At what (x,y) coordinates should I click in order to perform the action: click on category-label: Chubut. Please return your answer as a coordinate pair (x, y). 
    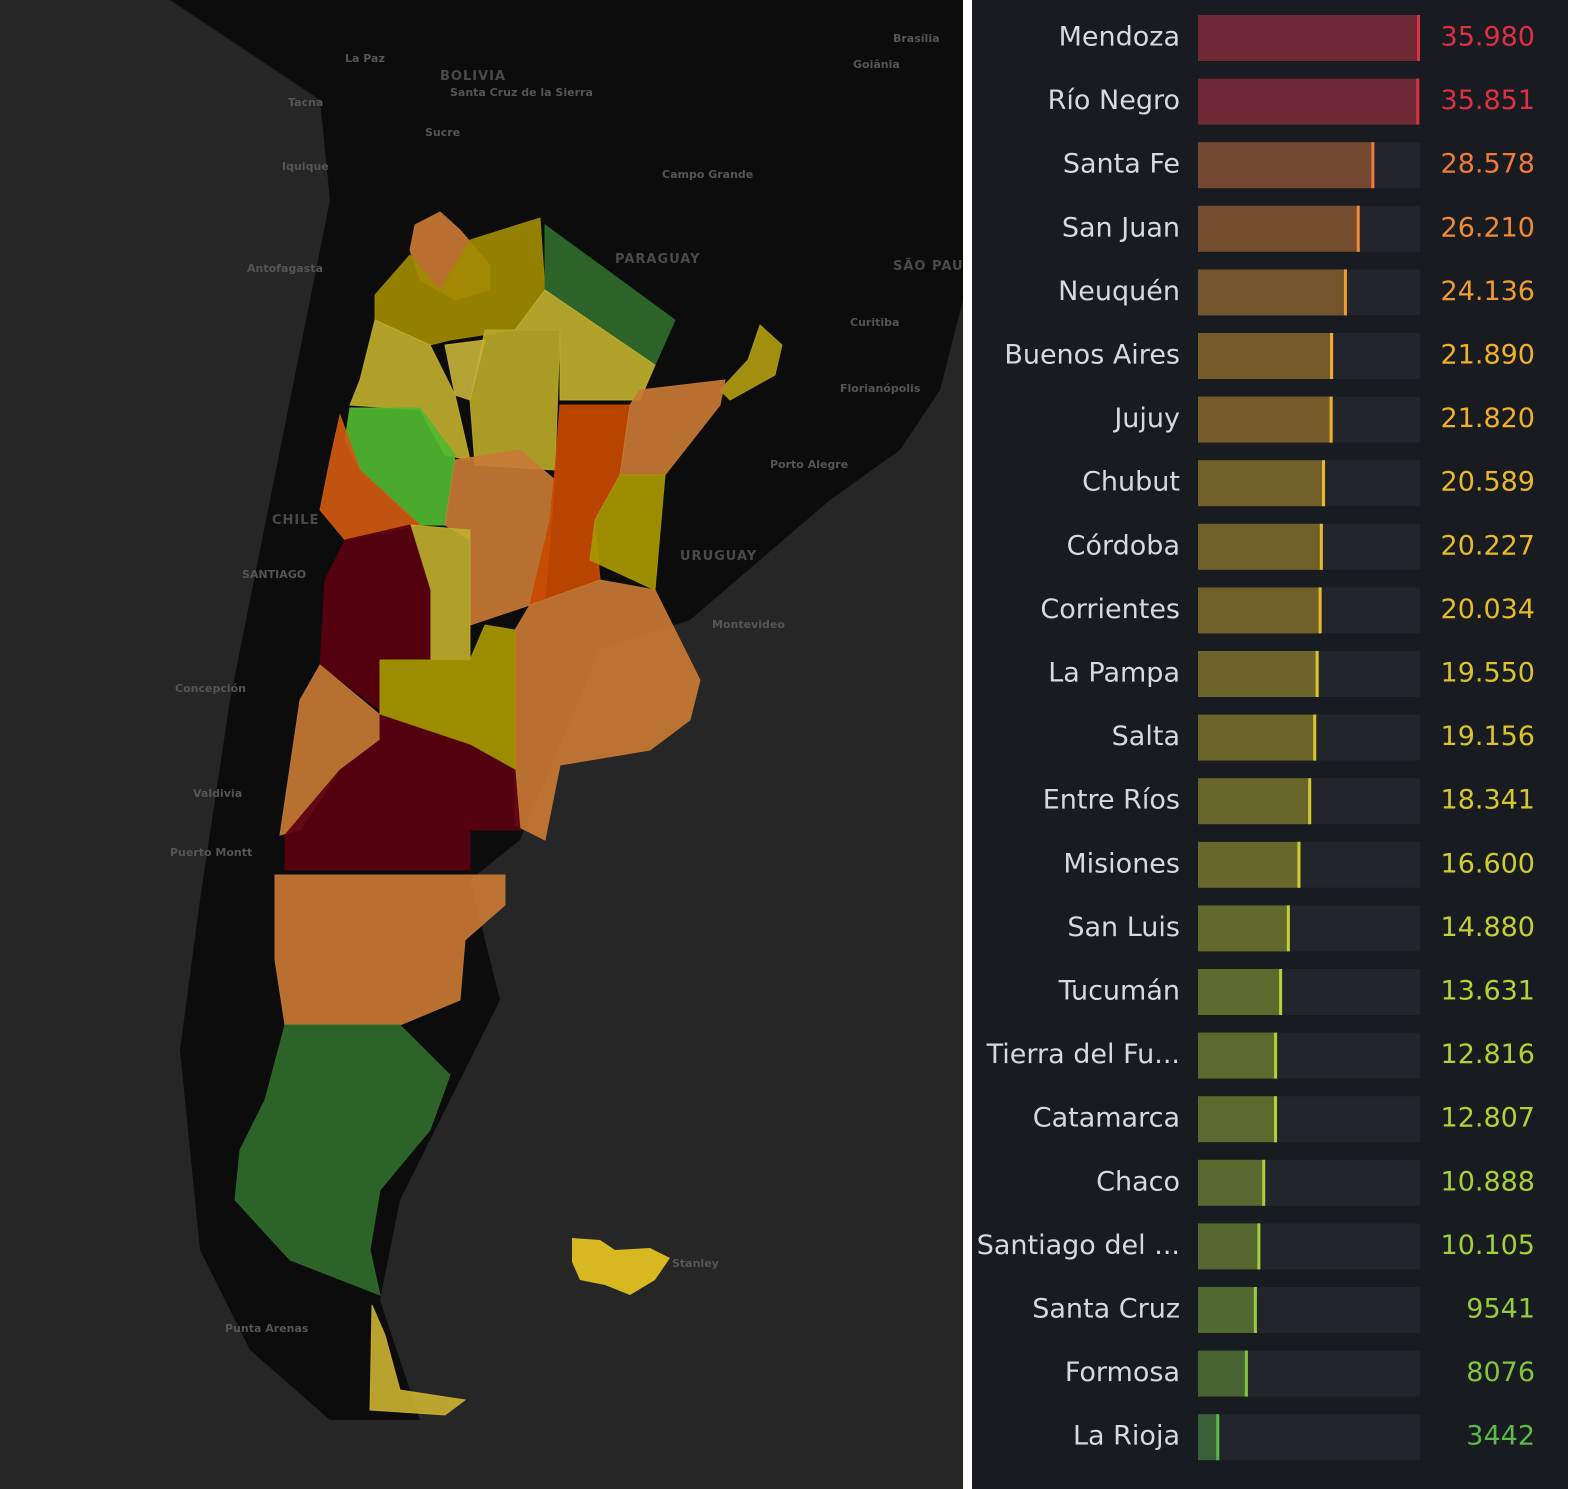
    Looking at the image, I should click on (1131, 482).